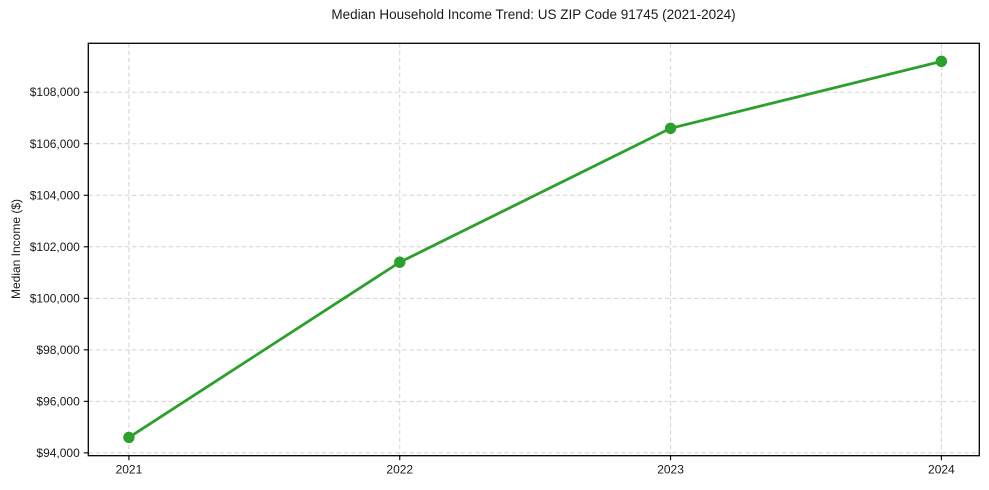  I want to click on y-tick-label: $100,000, so click(55, 298).